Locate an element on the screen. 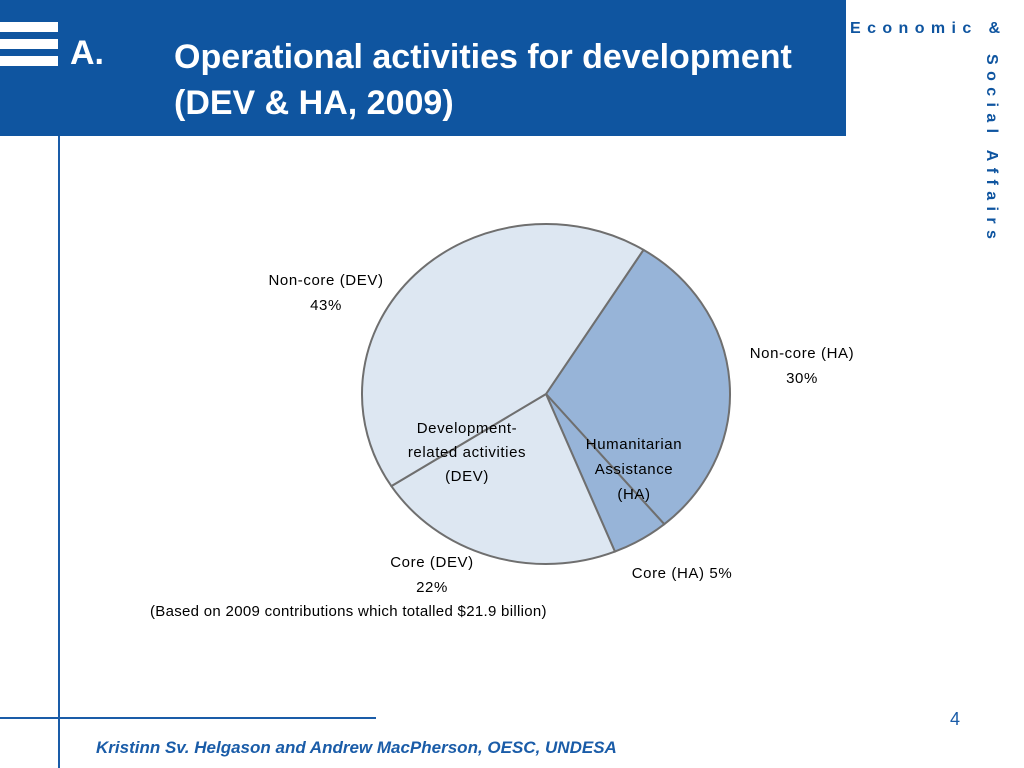  group-label-dev-line2: related activities is located at coordinates (467, 452).